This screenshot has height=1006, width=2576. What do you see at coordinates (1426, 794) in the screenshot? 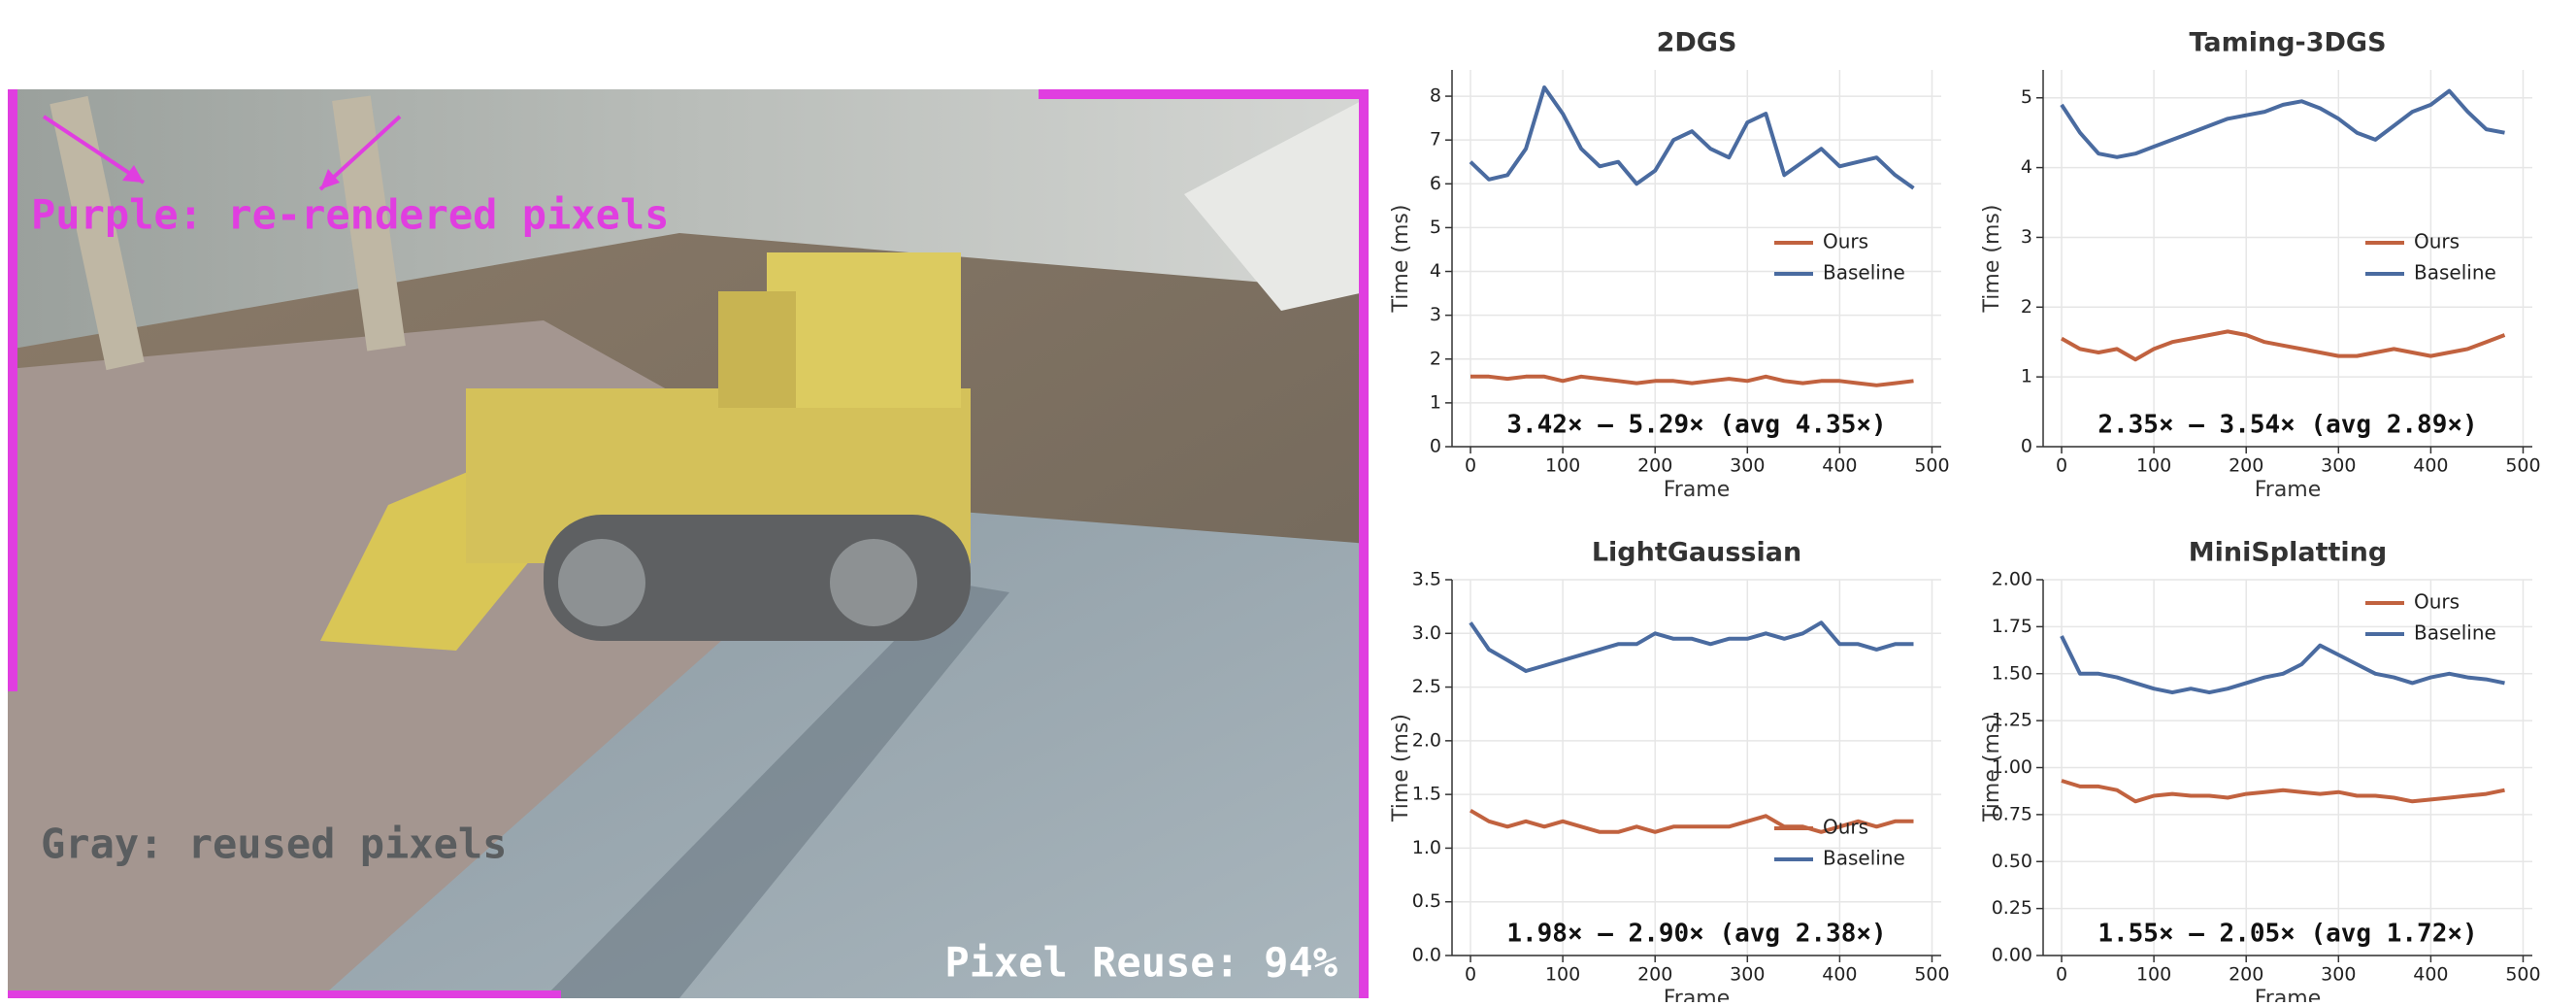
I see `y-tick-label: 1.5` at bounding box center [1426, 794].